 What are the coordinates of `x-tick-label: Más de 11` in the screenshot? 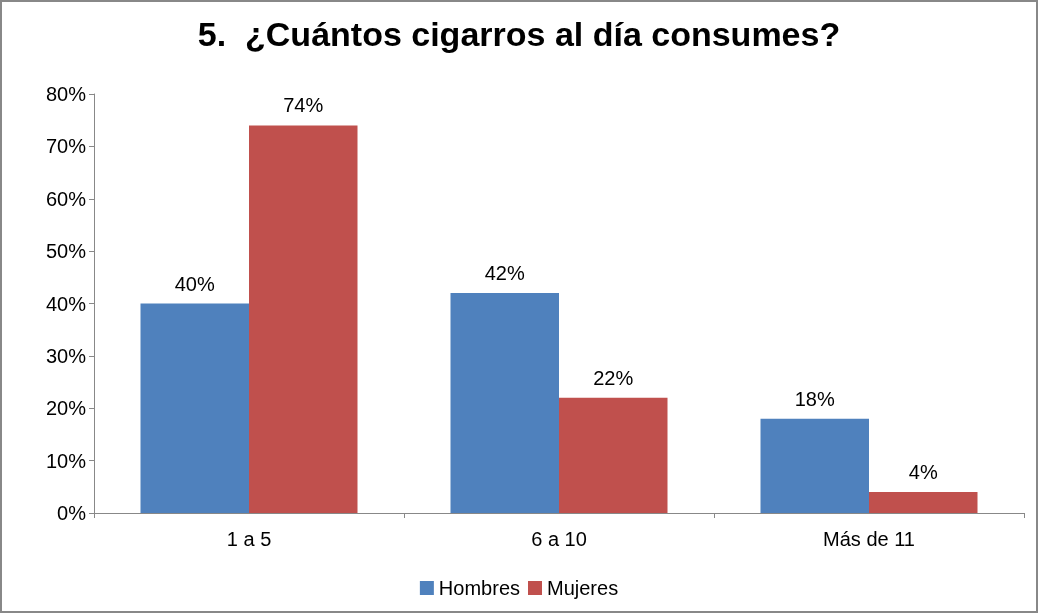 It's located at (869, 539).